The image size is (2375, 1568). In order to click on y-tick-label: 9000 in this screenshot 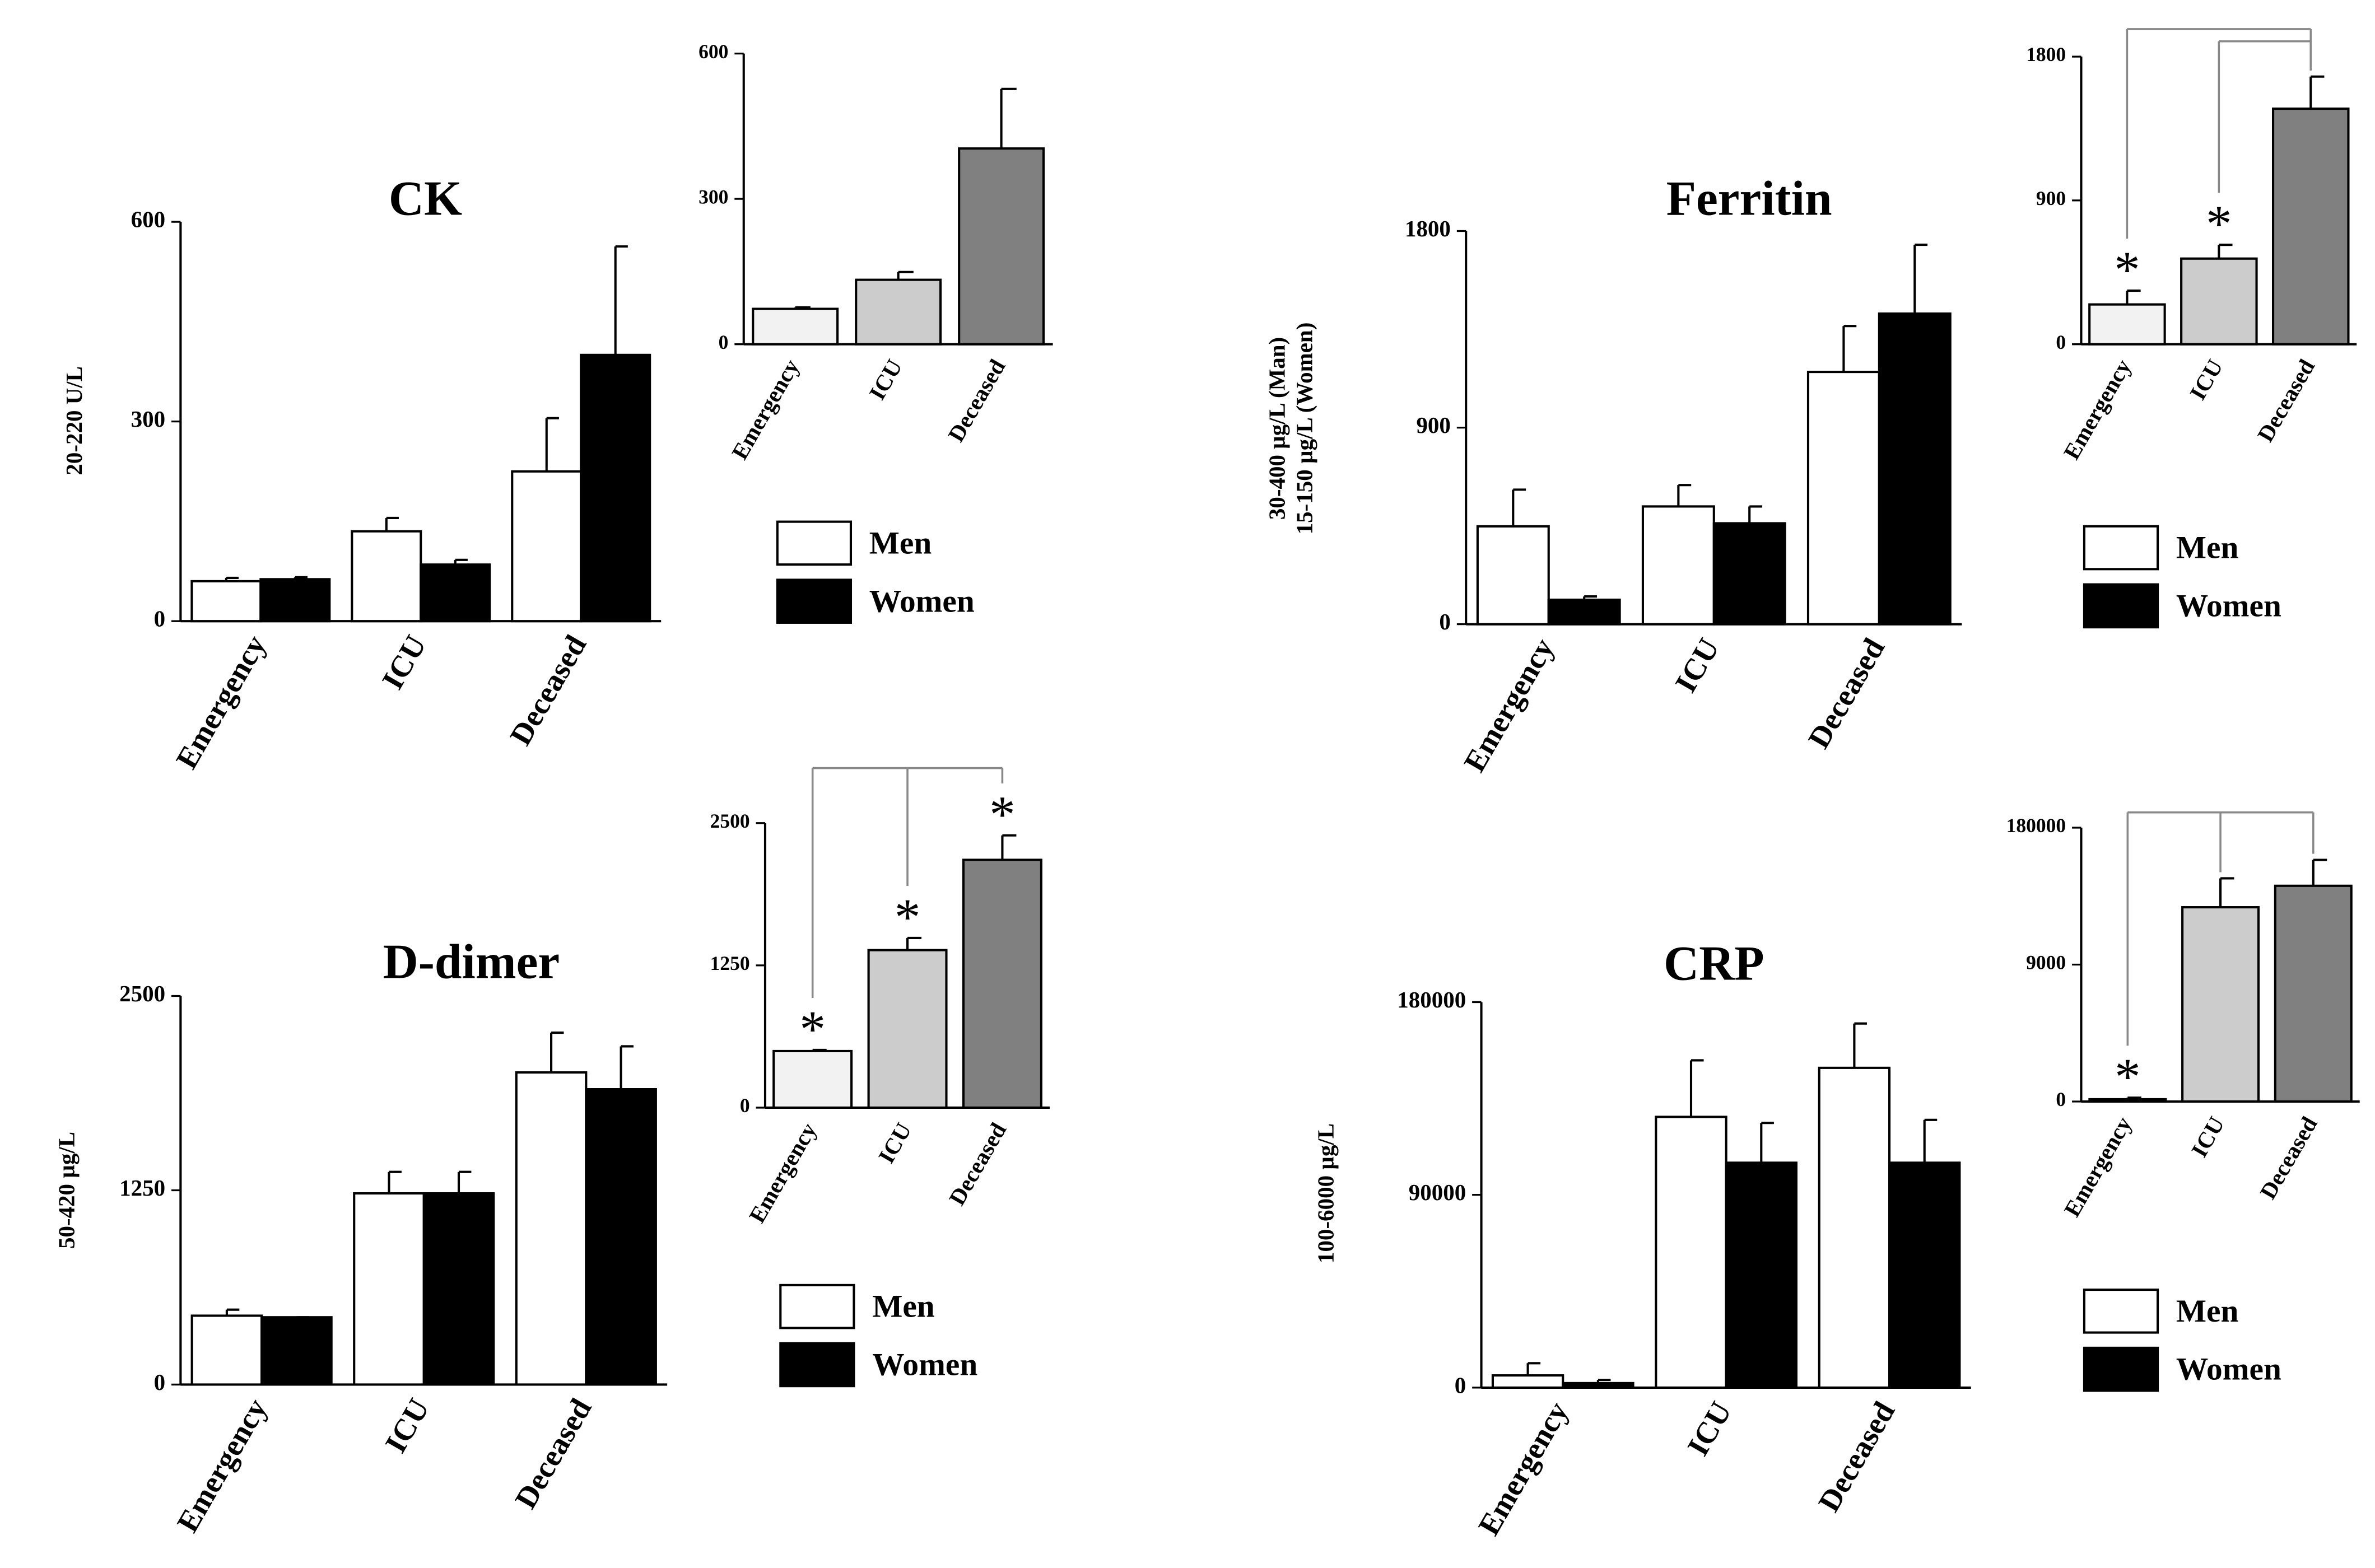, I will do `click(2046, 963)`.